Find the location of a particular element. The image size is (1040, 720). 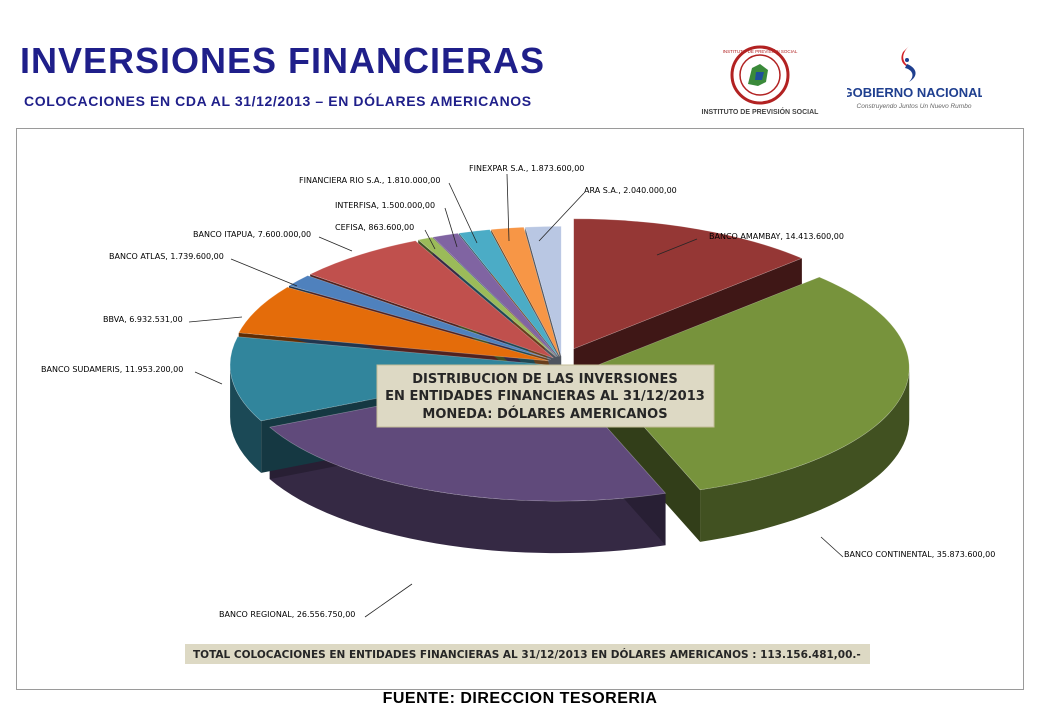

data-label: BANCO AMAMBAY, 14.413.600,00 is located at coordinates (776, 236).